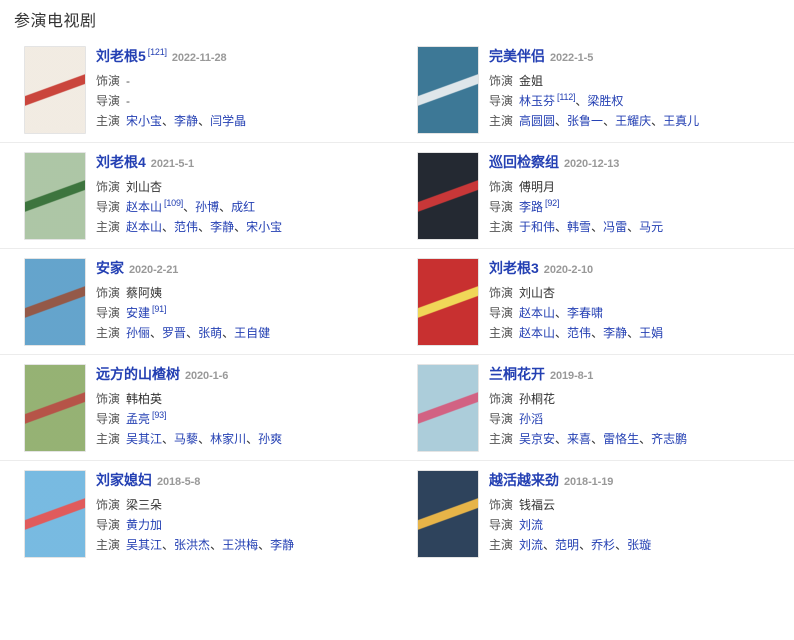 This screenshot has width=794, height=640. What do you see at coordinates (448, 90) in the screenshot?
I see `wanmeibanlv-poster` at bounding box center [448, 90].